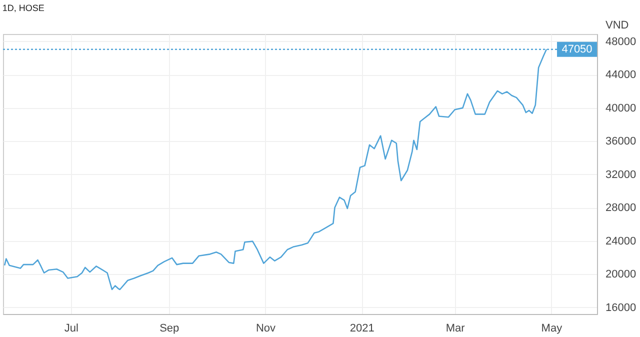 The height and width of the screenshot is (337, 640). I want to click on y-tick-label: 32000, so click(621, 174).